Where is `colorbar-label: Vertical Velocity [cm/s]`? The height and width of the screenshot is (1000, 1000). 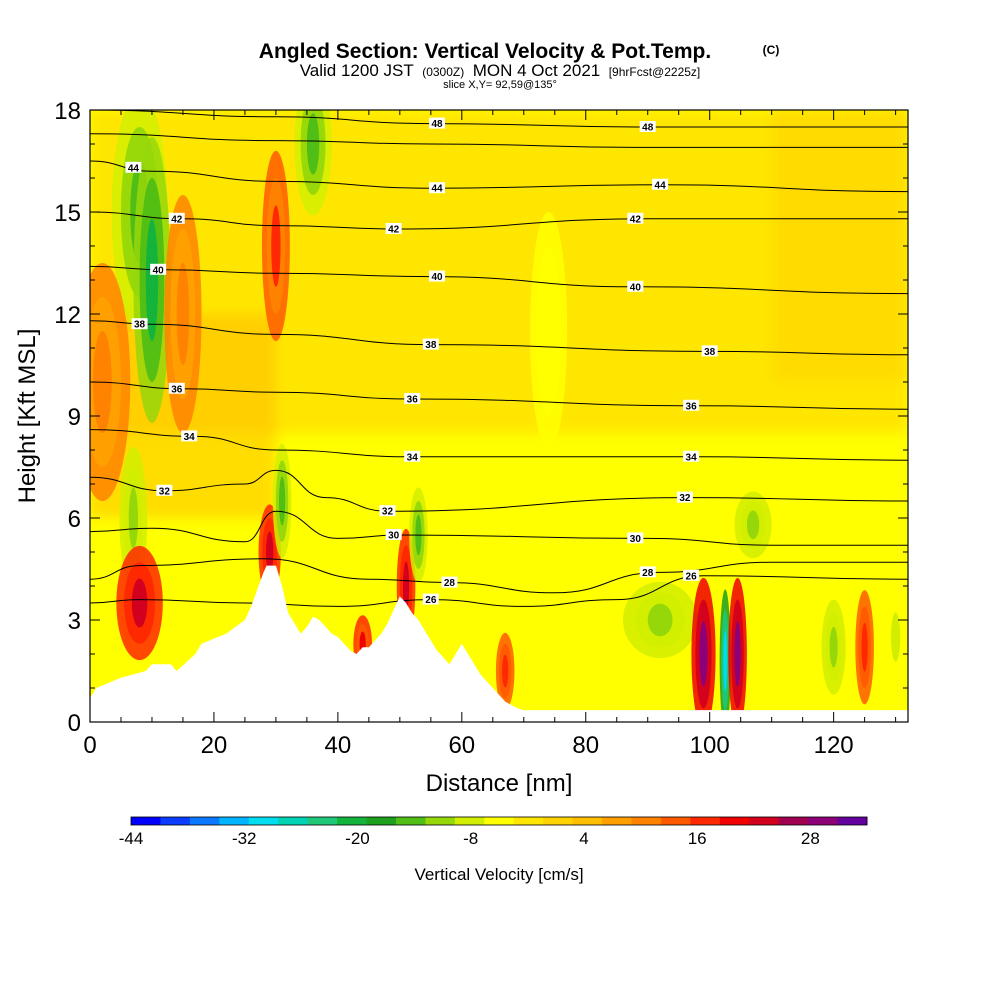 colorbar-label: Vertical Velocity [cm/s] is located at coordinates (498, 874).